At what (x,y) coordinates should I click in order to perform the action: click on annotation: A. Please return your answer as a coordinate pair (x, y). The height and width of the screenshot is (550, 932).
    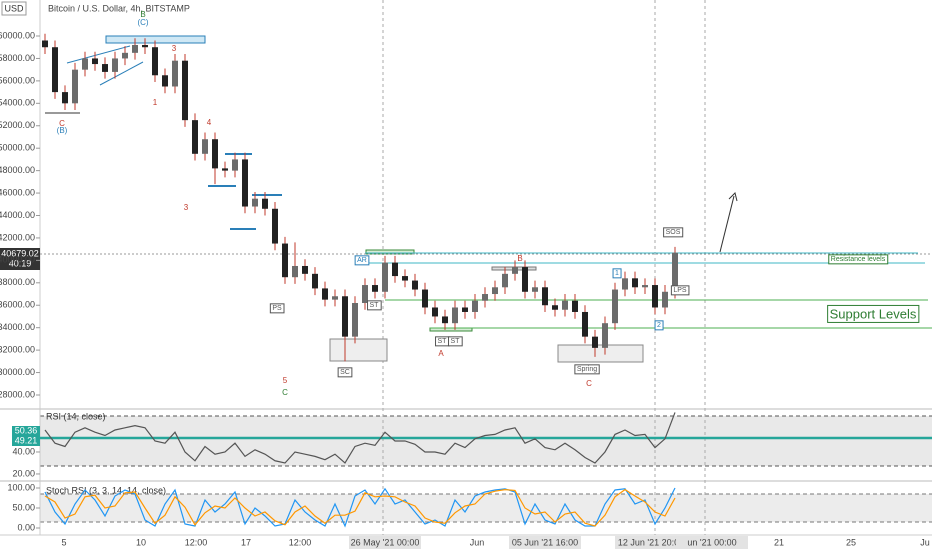
    Looking at the image, I should click on (441, 353).